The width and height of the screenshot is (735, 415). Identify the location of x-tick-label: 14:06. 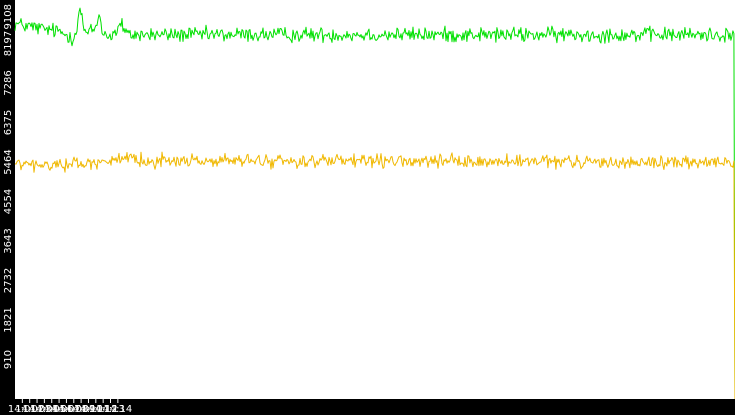
(59, 409).